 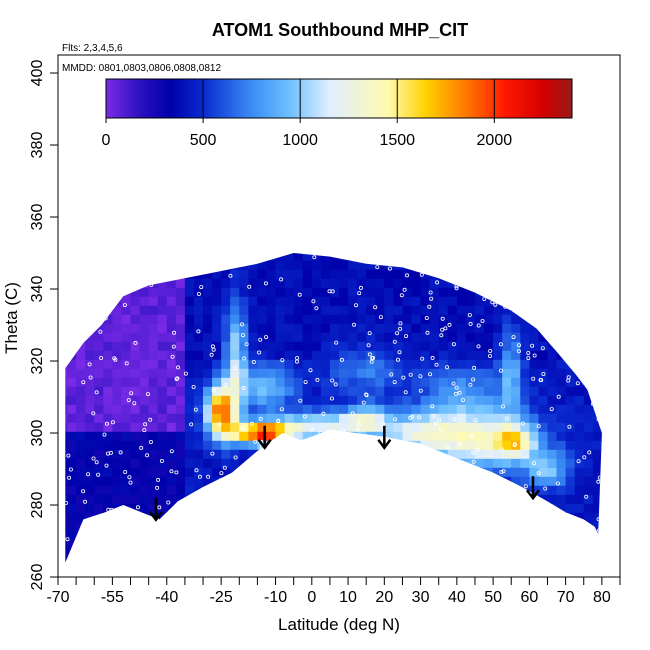 What do you see at coordinates (141, 68) in the screenshot?
I see `dates-subtitle: MMDD: 0801,0803,0806,0808,0812` at bounding box center [141, 68].